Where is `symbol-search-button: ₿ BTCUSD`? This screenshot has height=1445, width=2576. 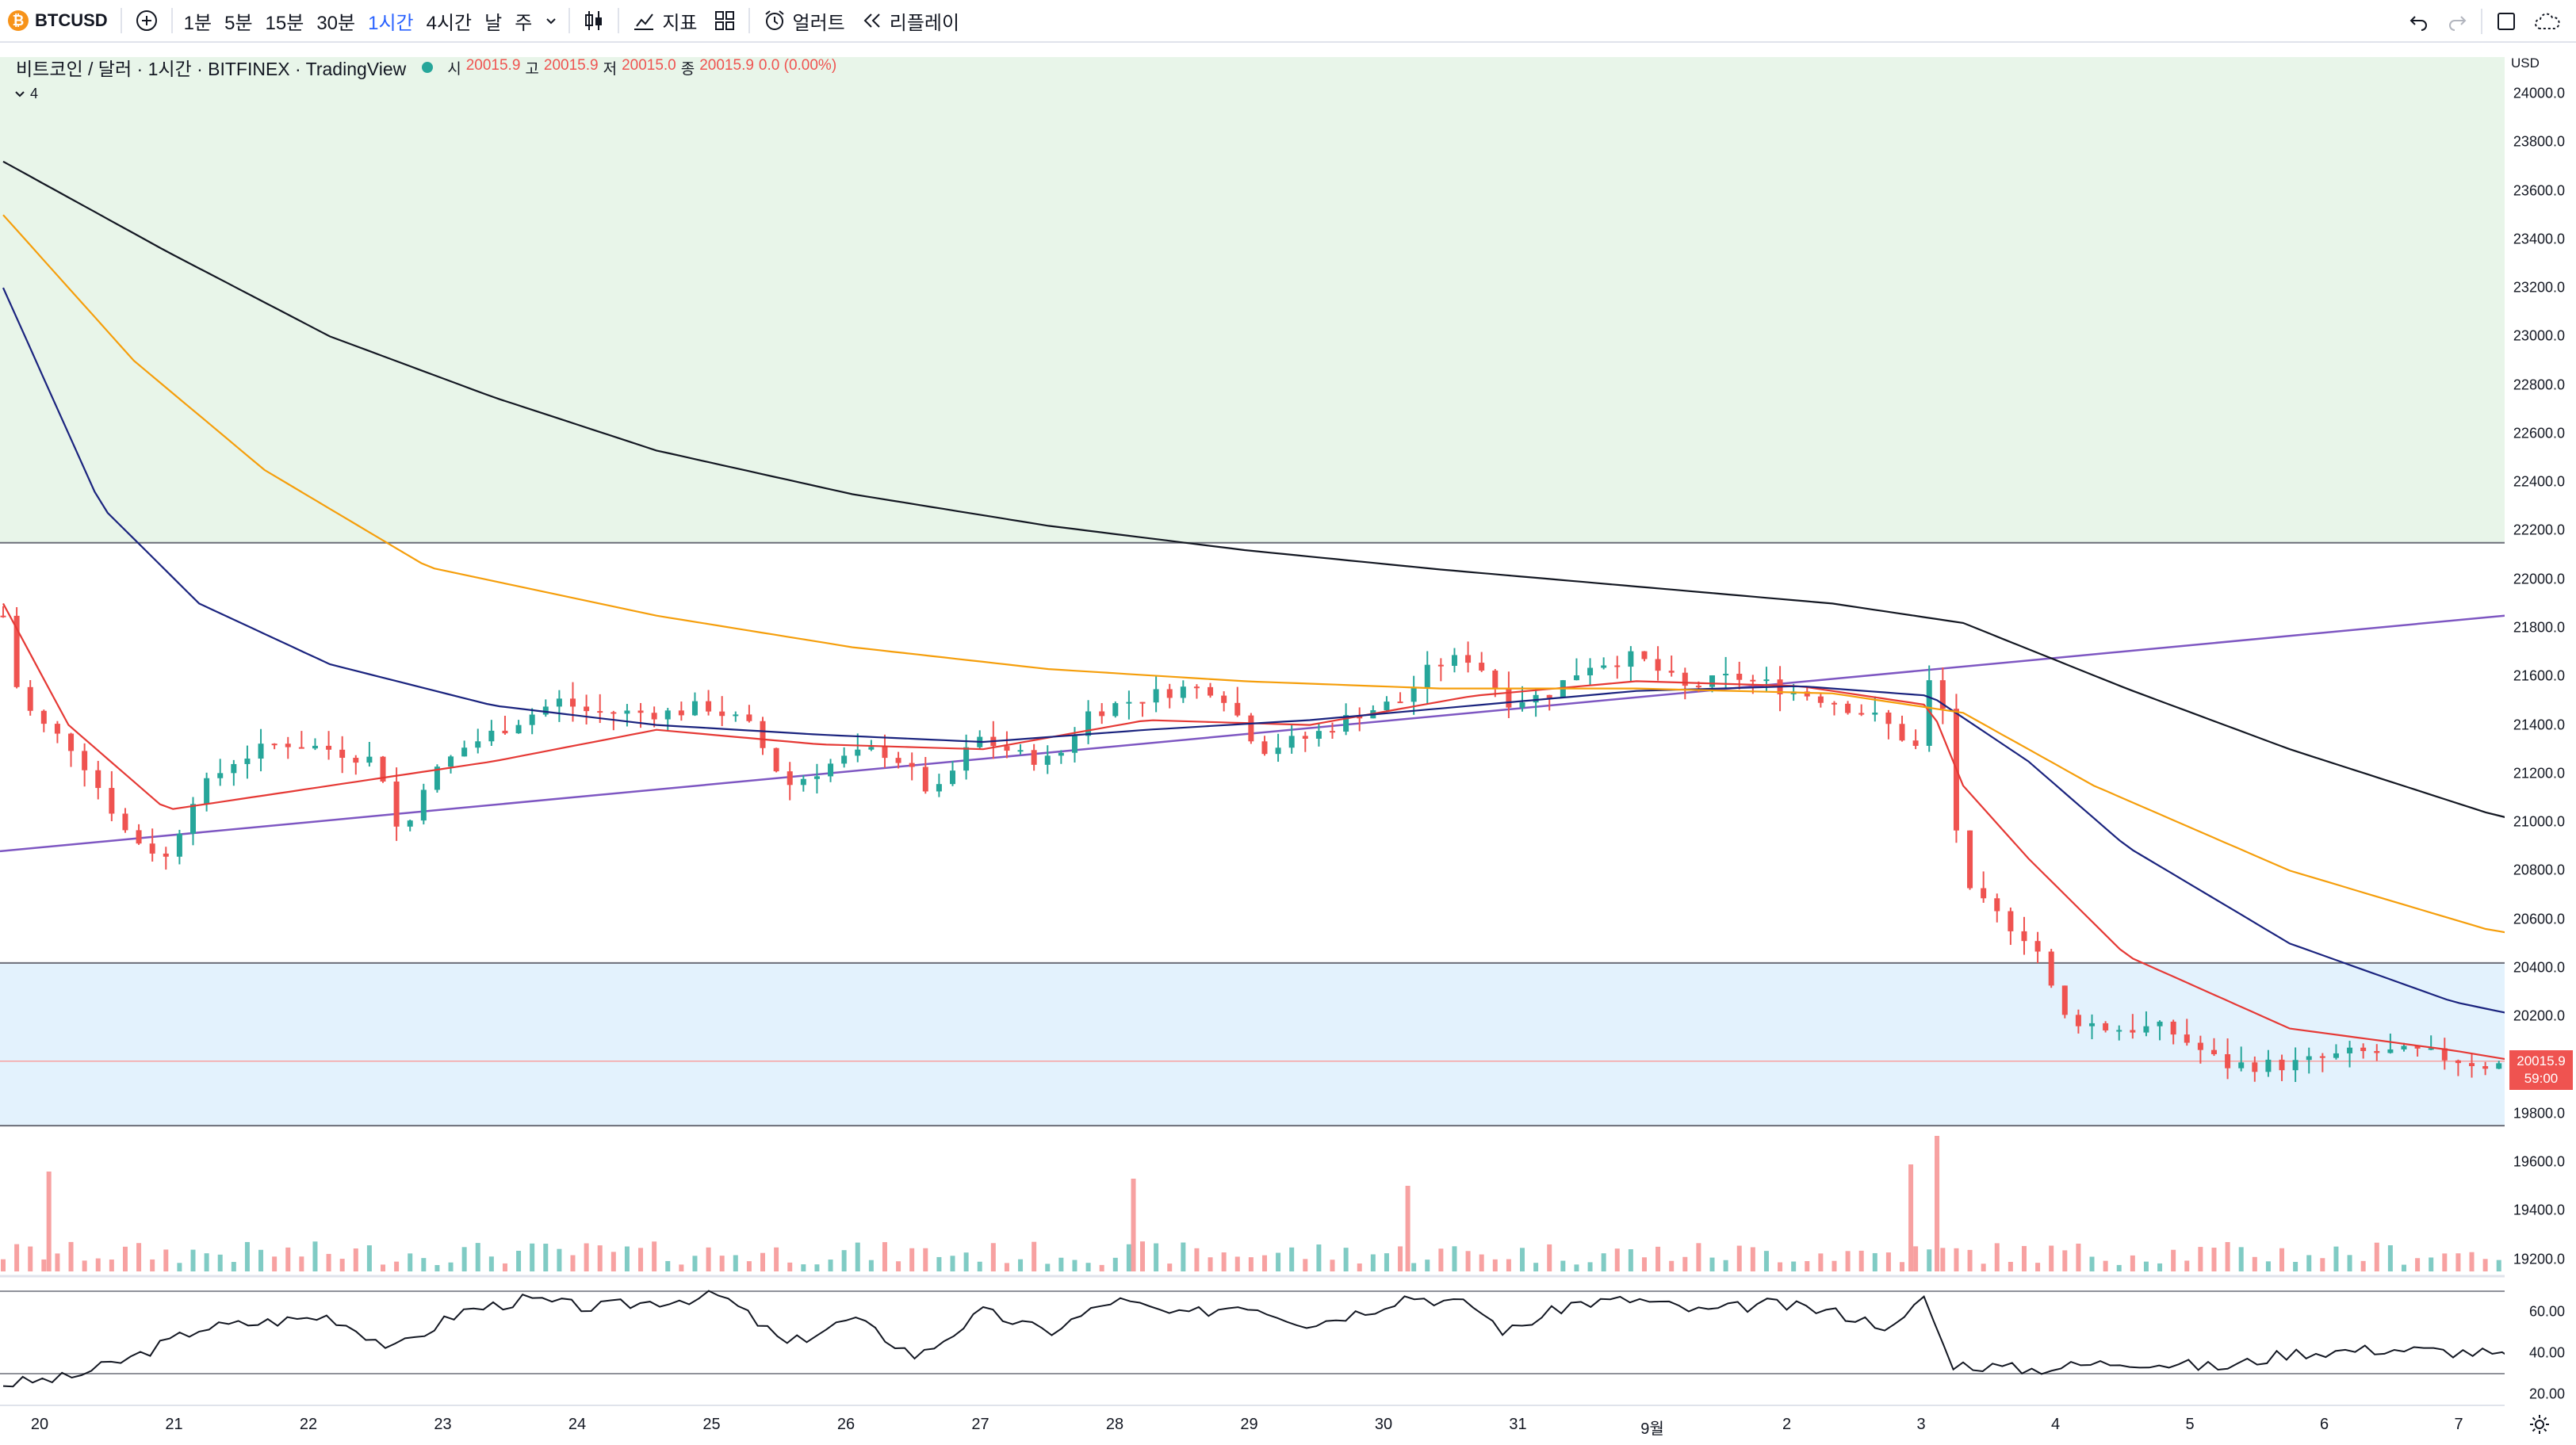
symbol-search-button: ₿ BTCUSD is located at coordinates (58, 21).